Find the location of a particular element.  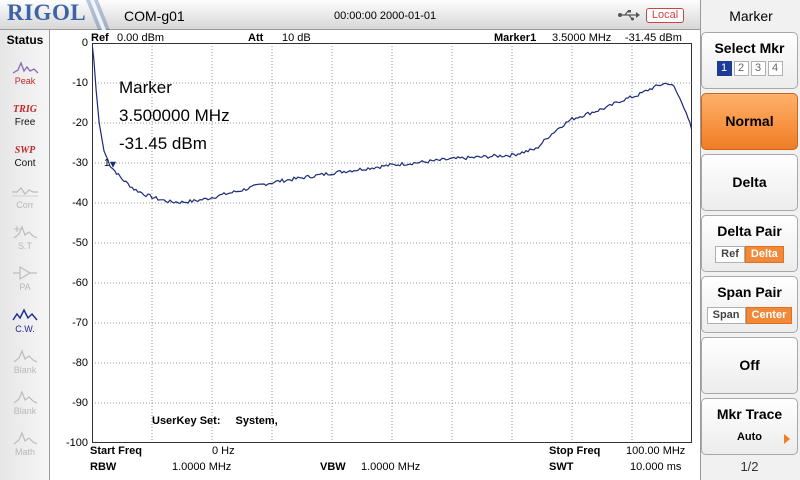

marker-freq: 3.5000 MHz is located at coordinates (582, 38).